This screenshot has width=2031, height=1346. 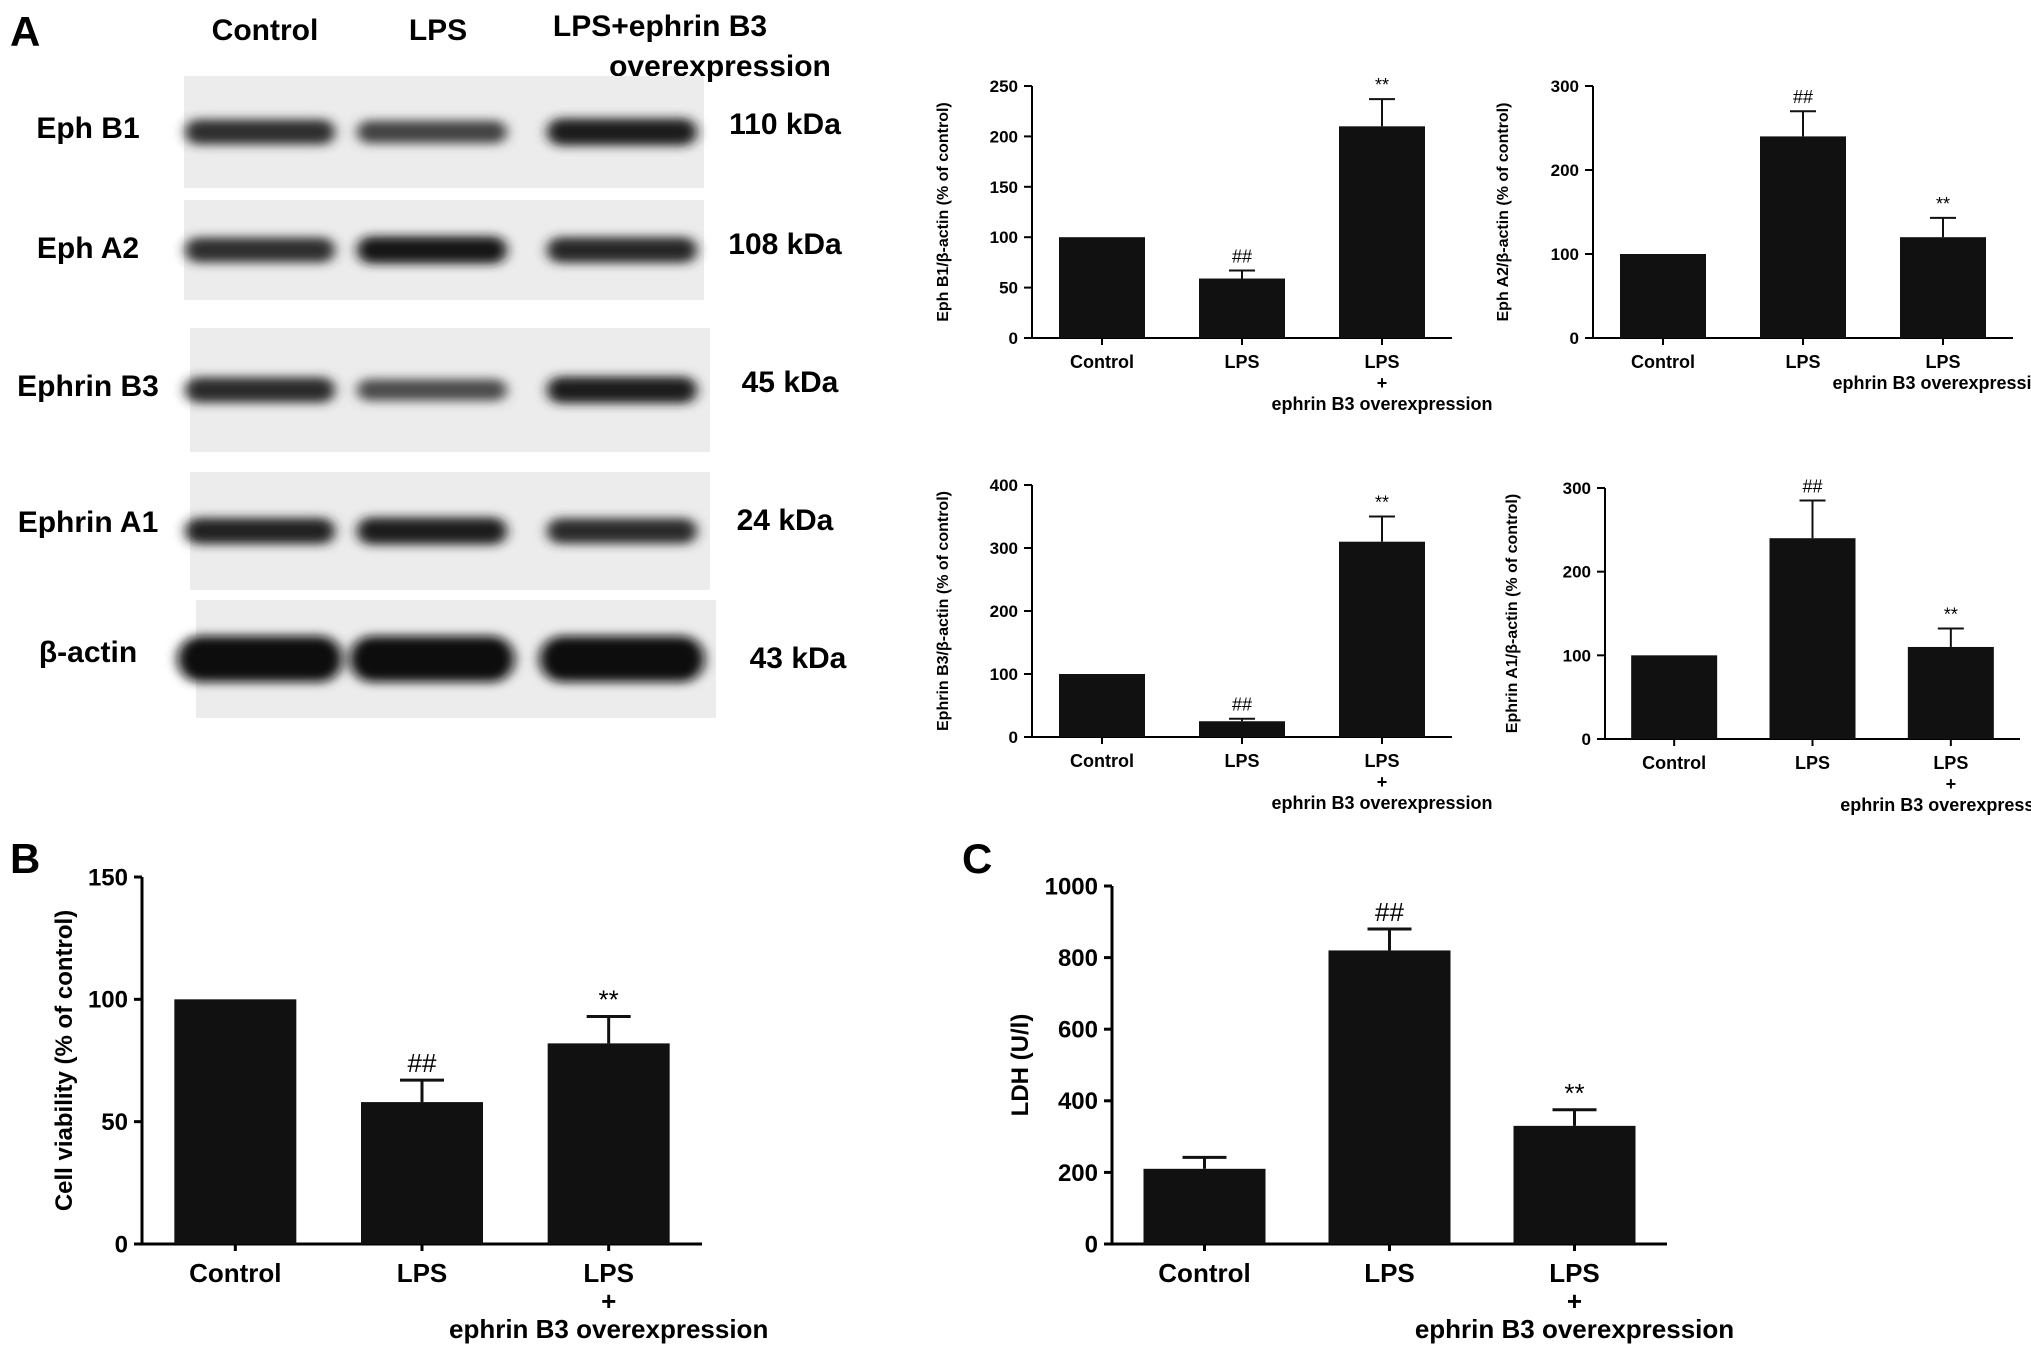 What do you see at coordinates (1503, 212) in the screenshot?
I see `y-axis-label: Eph A2/β-actin (% of control)` at bounding box center [1503, 212].